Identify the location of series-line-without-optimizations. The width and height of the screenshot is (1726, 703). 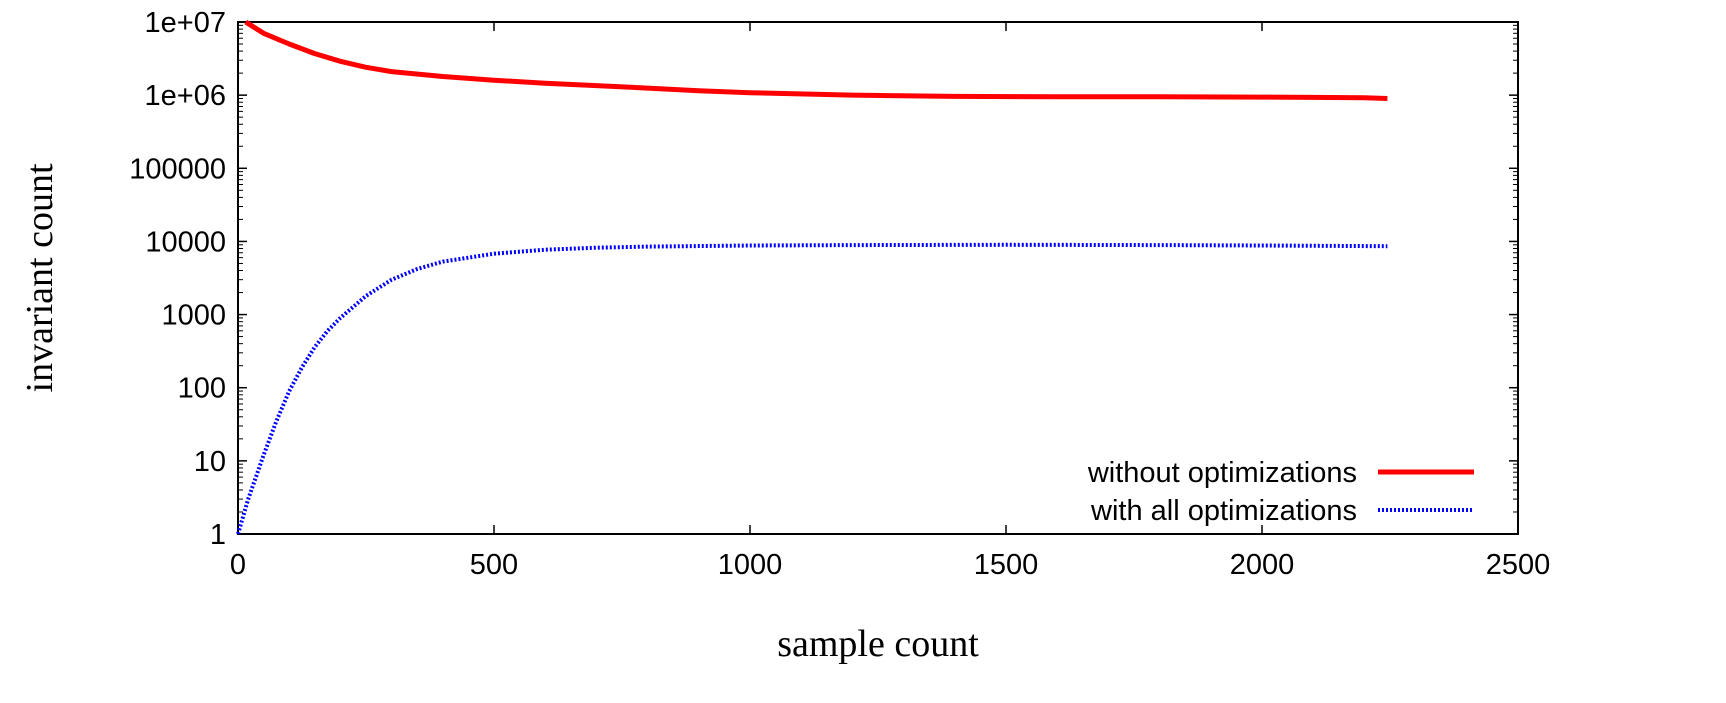
(817, 60).